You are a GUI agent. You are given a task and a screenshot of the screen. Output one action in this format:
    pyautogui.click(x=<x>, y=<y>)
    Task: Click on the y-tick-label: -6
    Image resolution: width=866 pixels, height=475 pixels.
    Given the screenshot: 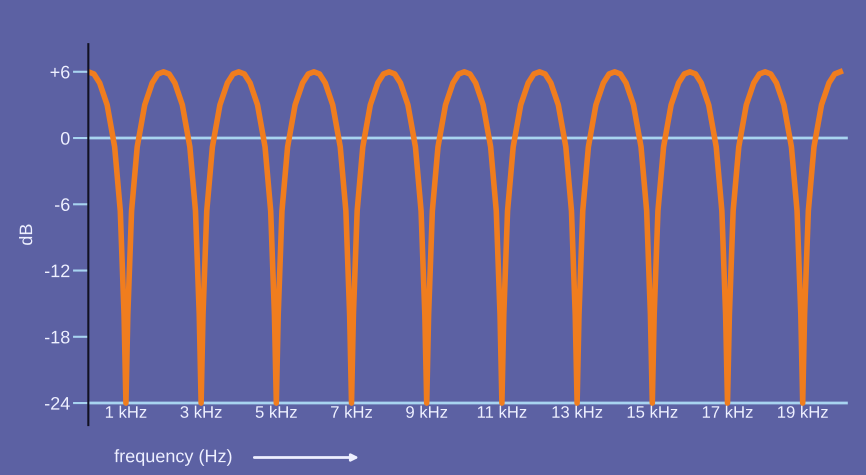 What is the action you would take?
    pyautogui.click(x=62, y=205)
    